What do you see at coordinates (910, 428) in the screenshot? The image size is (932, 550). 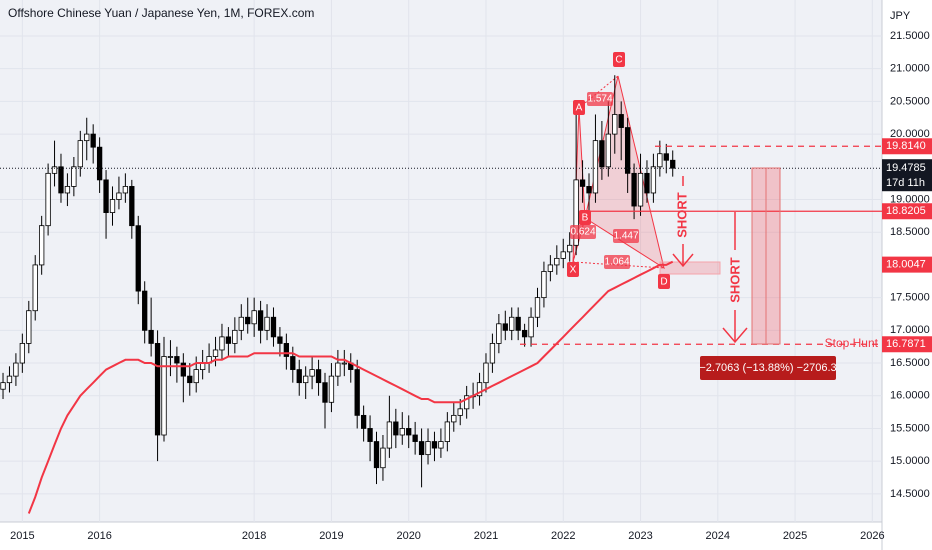 I see `y-tick-label: 15.5000` at bounding box center [910, 428].